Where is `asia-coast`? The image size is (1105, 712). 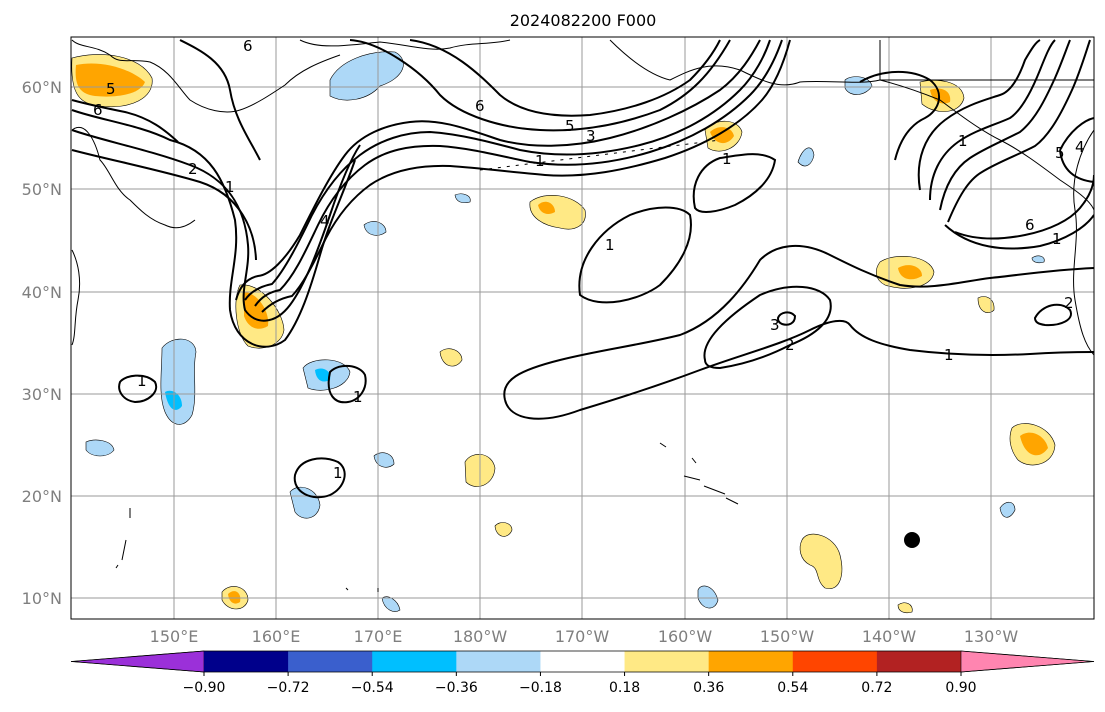
asia-coast is located at coordinates (206, 76).